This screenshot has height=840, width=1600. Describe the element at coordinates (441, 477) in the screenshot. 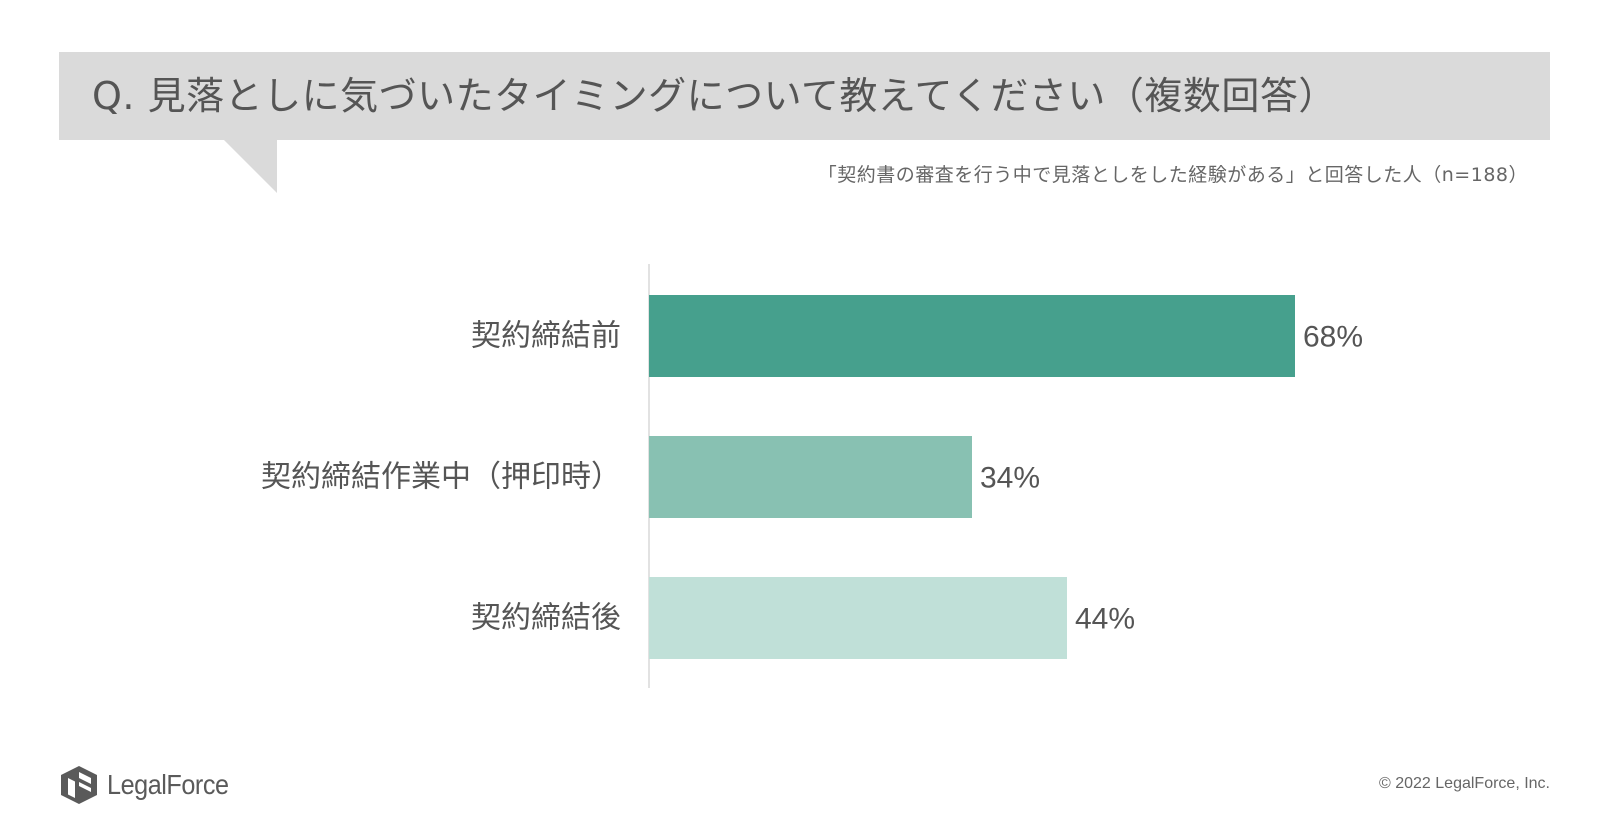

I see `category-label: 契約締結作業中（押印時）` at that location.